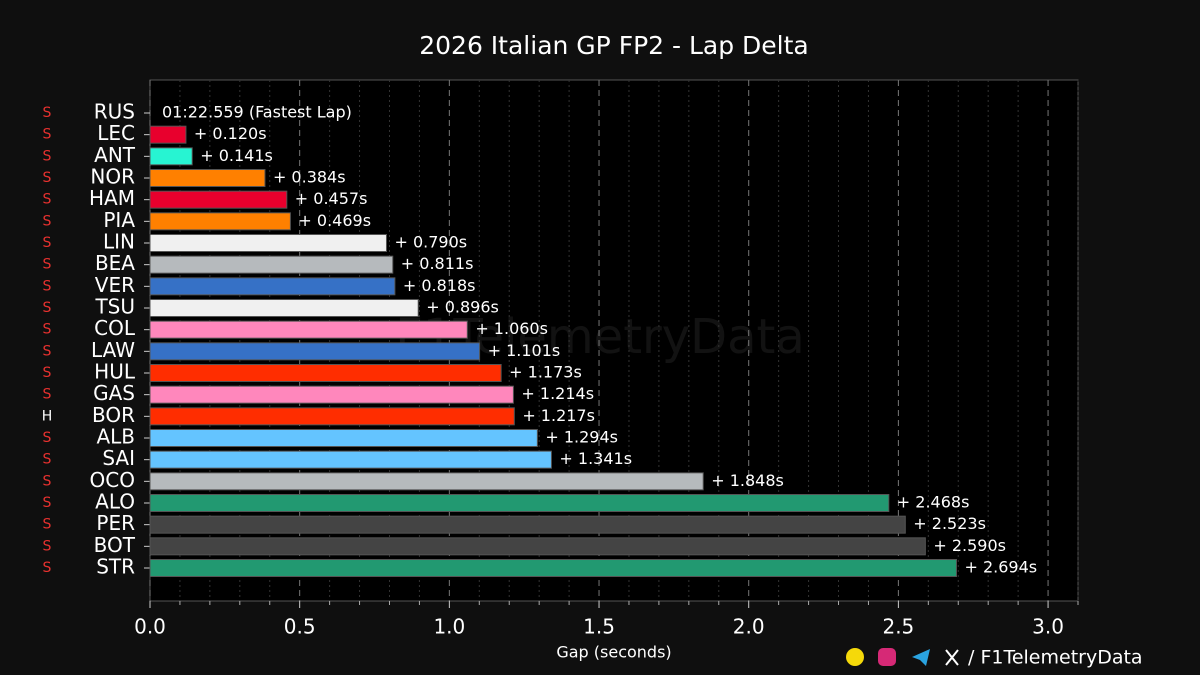 The image size is (1200, 675). I want to click on value-label: + 2.468s, so click(933, 502).